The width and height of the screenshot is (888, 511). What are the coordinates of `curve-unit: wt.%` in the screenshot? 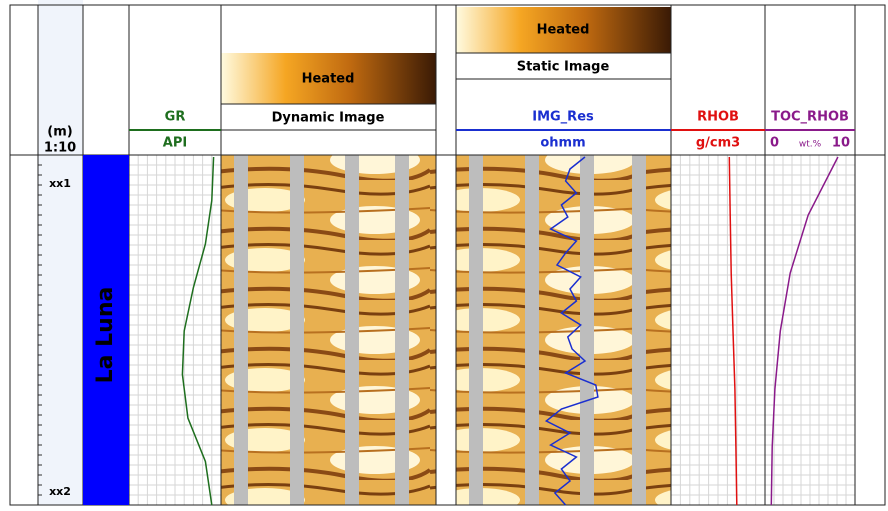 It's located at (810, 145).